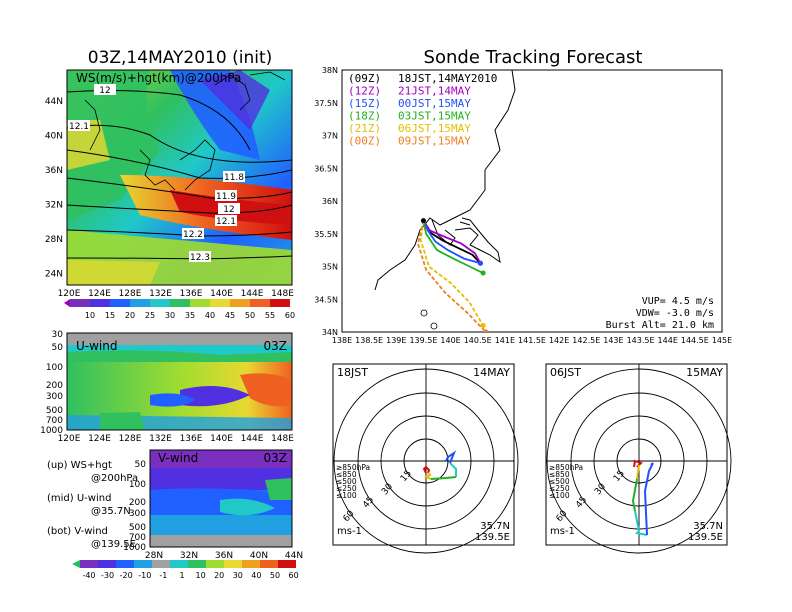  What do you see at coordinates (141, 465) in the screenshot?
I see `v-pressure-tick: 50` at bounding box center [141, 465].